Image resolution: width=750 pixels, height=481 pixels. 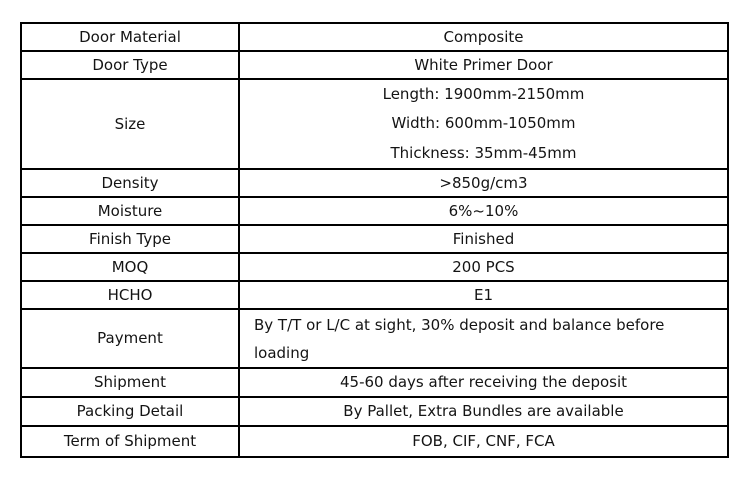 I want to click on table-row-moisture: Moisture 6%~10%, so click(x=374, y=210).